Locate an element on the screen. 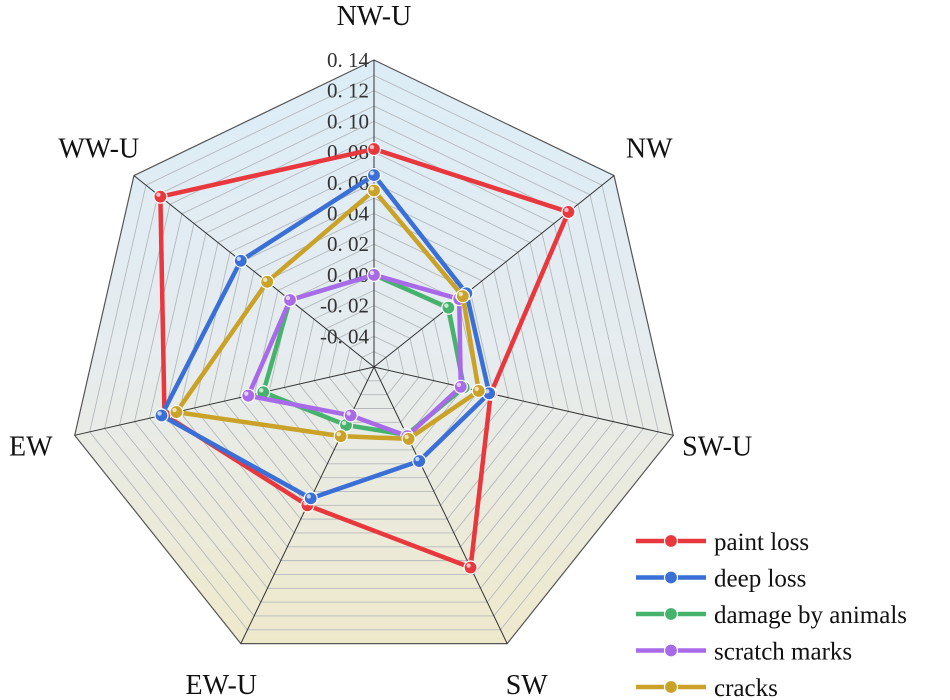  axis-label: SW is located at coordinates (527, 685).